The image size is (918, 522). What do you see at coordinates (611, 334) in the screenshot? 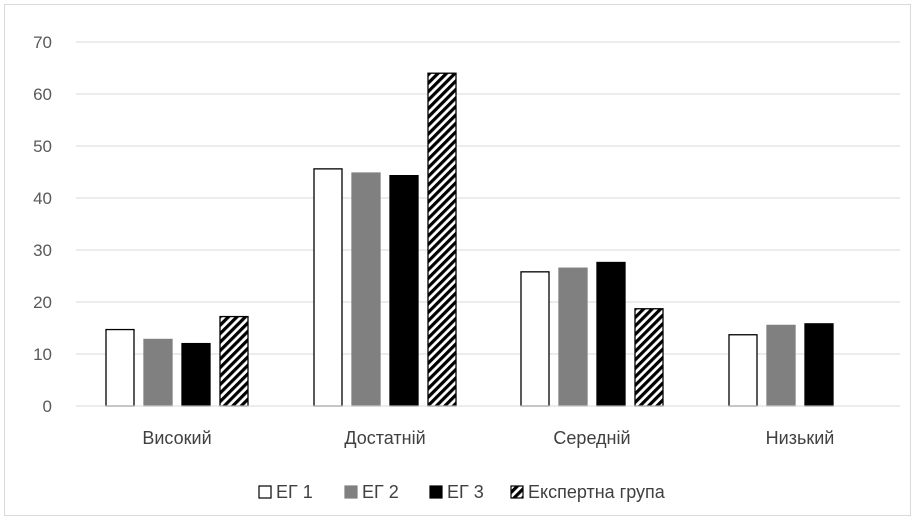
I see `bar-ег-3-2` at bounding box center [611, 334].